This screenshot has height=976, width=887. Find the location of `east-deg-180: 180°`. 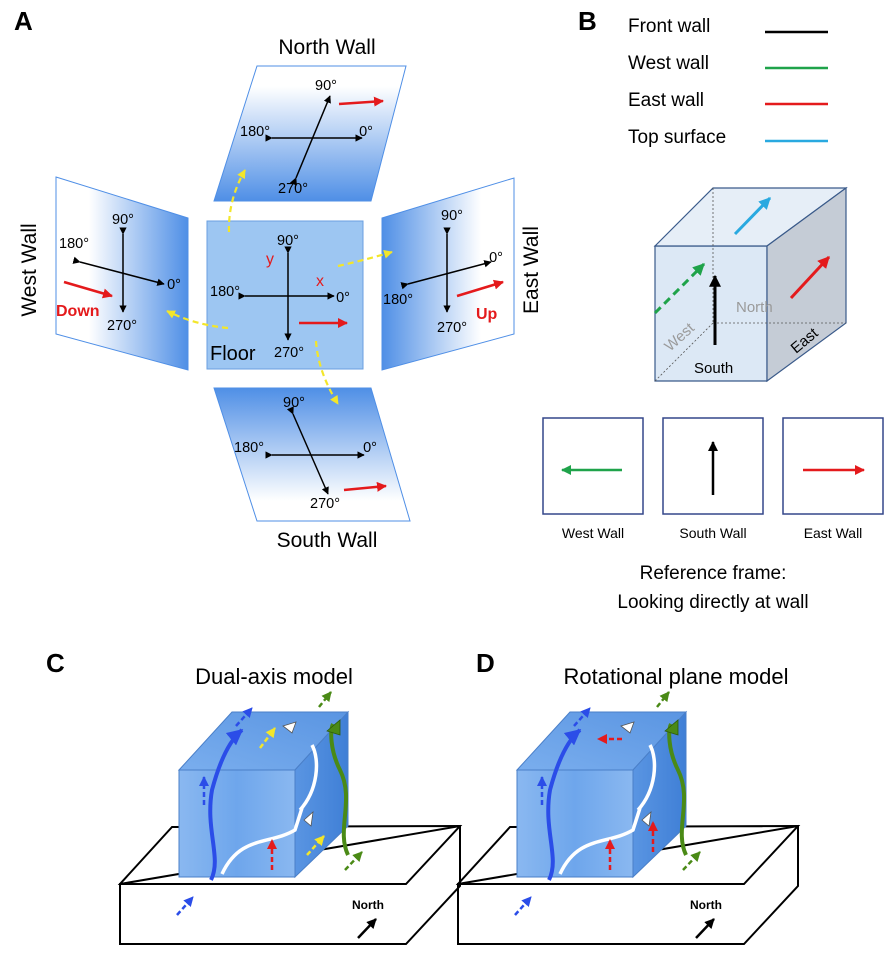

east-deg-180: 180° is located at coordinates (398, 300).